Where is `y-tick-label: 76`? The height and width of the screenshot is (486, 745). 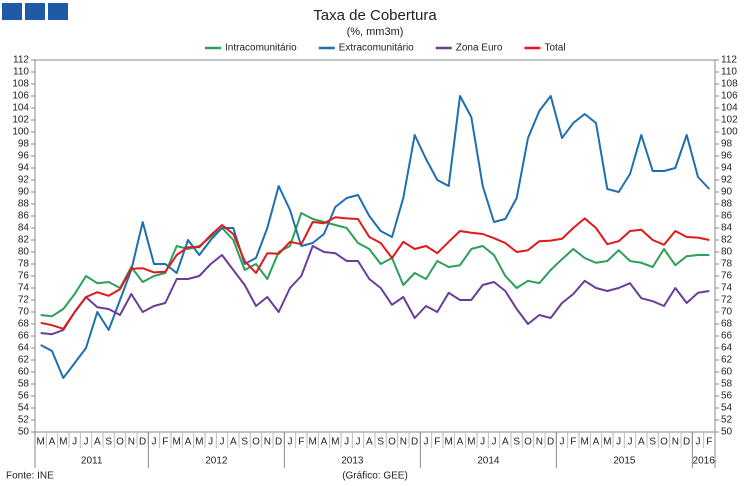 y-tick-label: 76 is located at coordinates (24, 276).